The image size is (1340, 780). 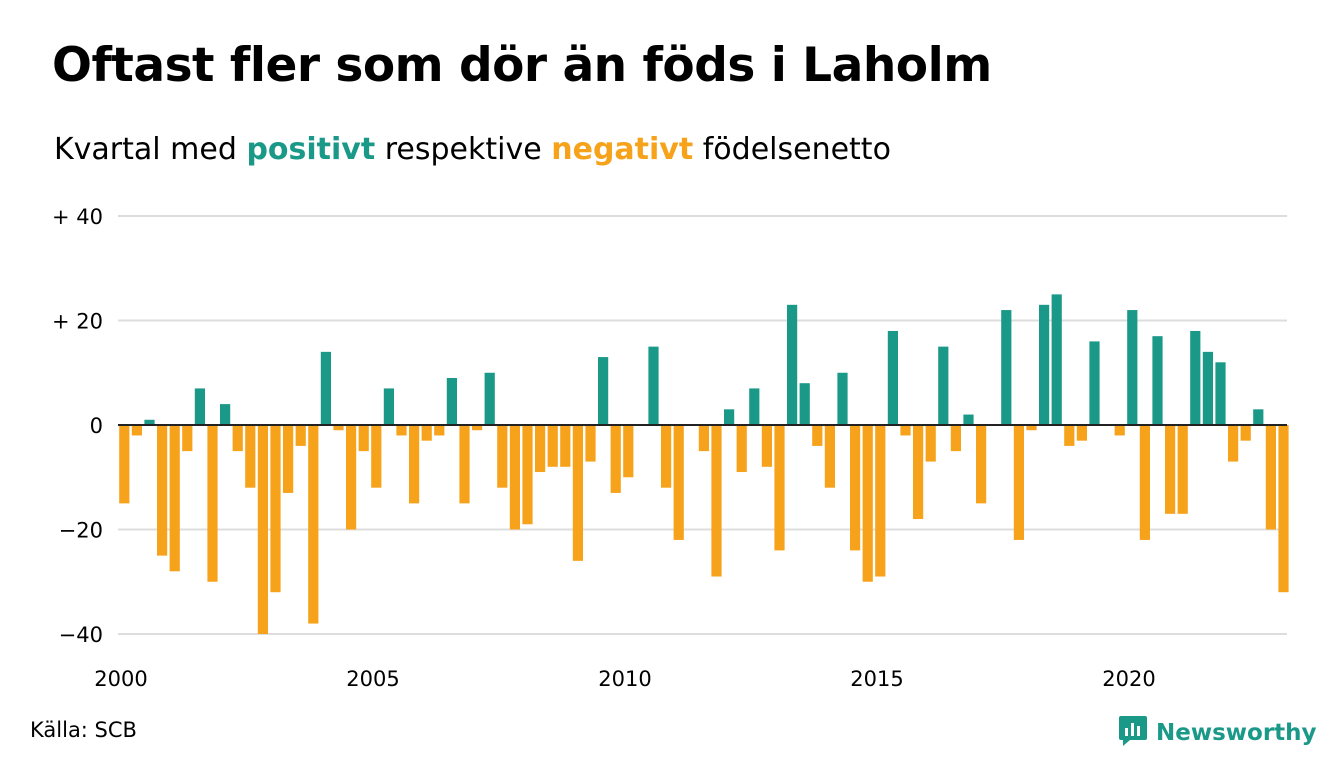 I want to click on subtitle-text-middle: respektive, so click(x=463, y=149).